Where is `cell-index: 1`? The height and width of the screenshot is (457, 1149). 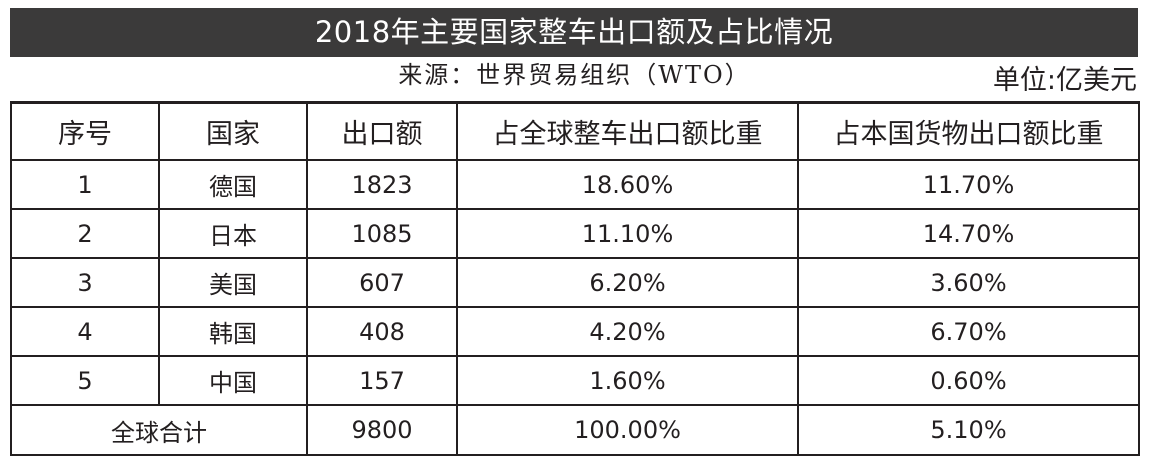
cell-index: 1 is located at coordinates (85, 184).